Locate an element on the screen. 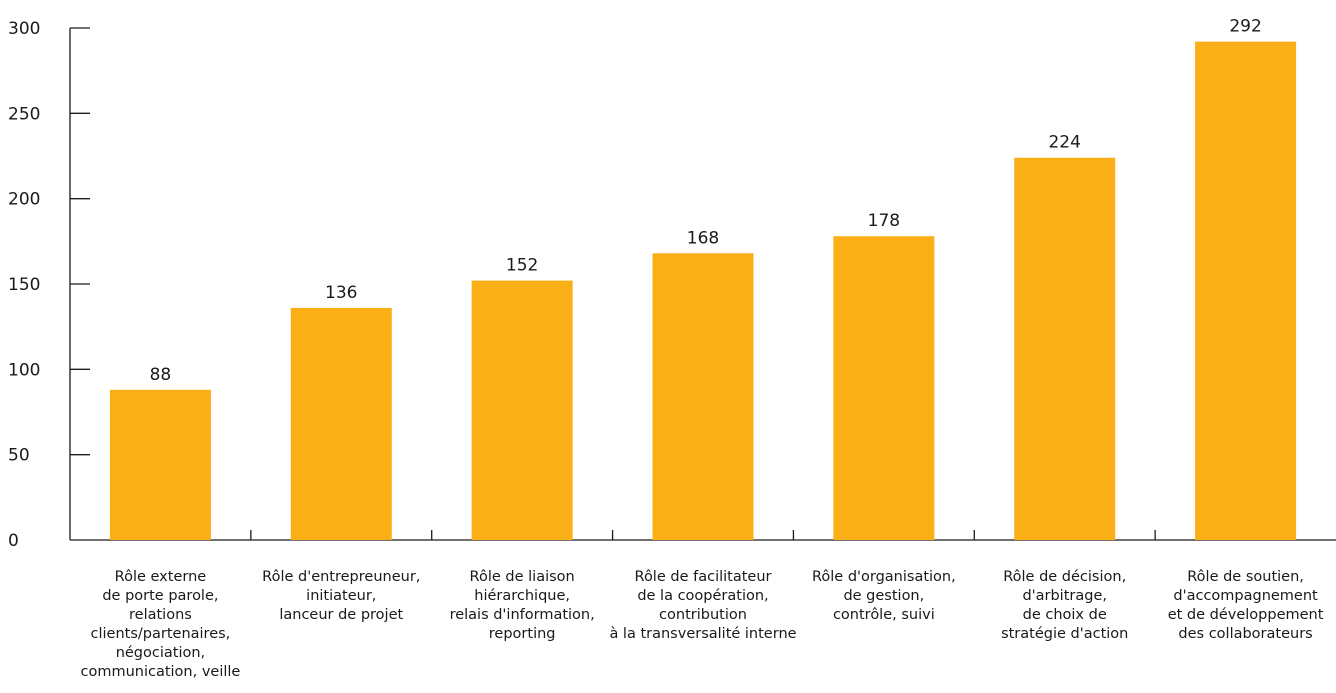  y-tick-label: 150 is located at coordinates (24, 285).